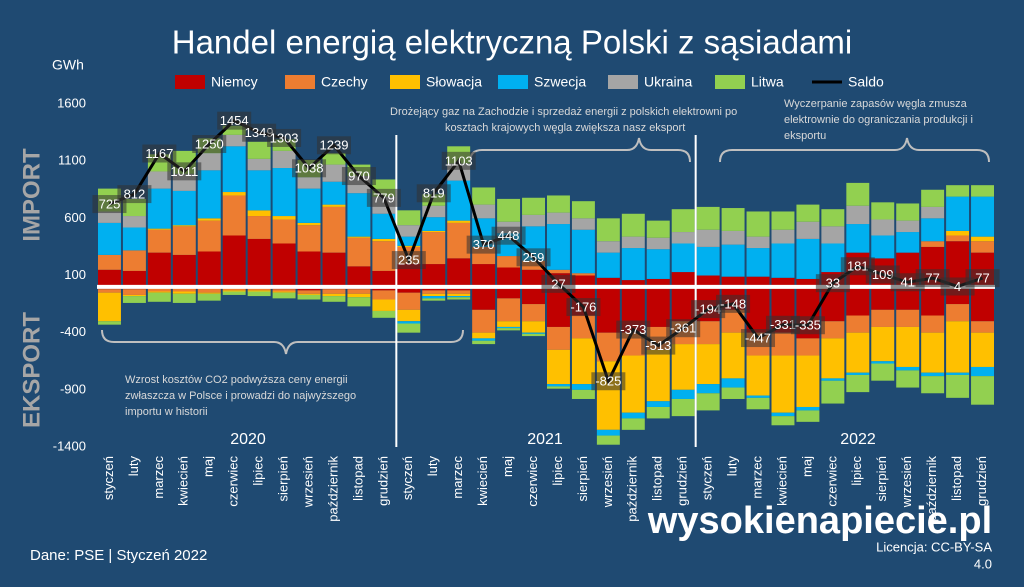 This screenshot has width=1024, height=587. I want to click on export-label: EKSPORT, so click(31, 370).